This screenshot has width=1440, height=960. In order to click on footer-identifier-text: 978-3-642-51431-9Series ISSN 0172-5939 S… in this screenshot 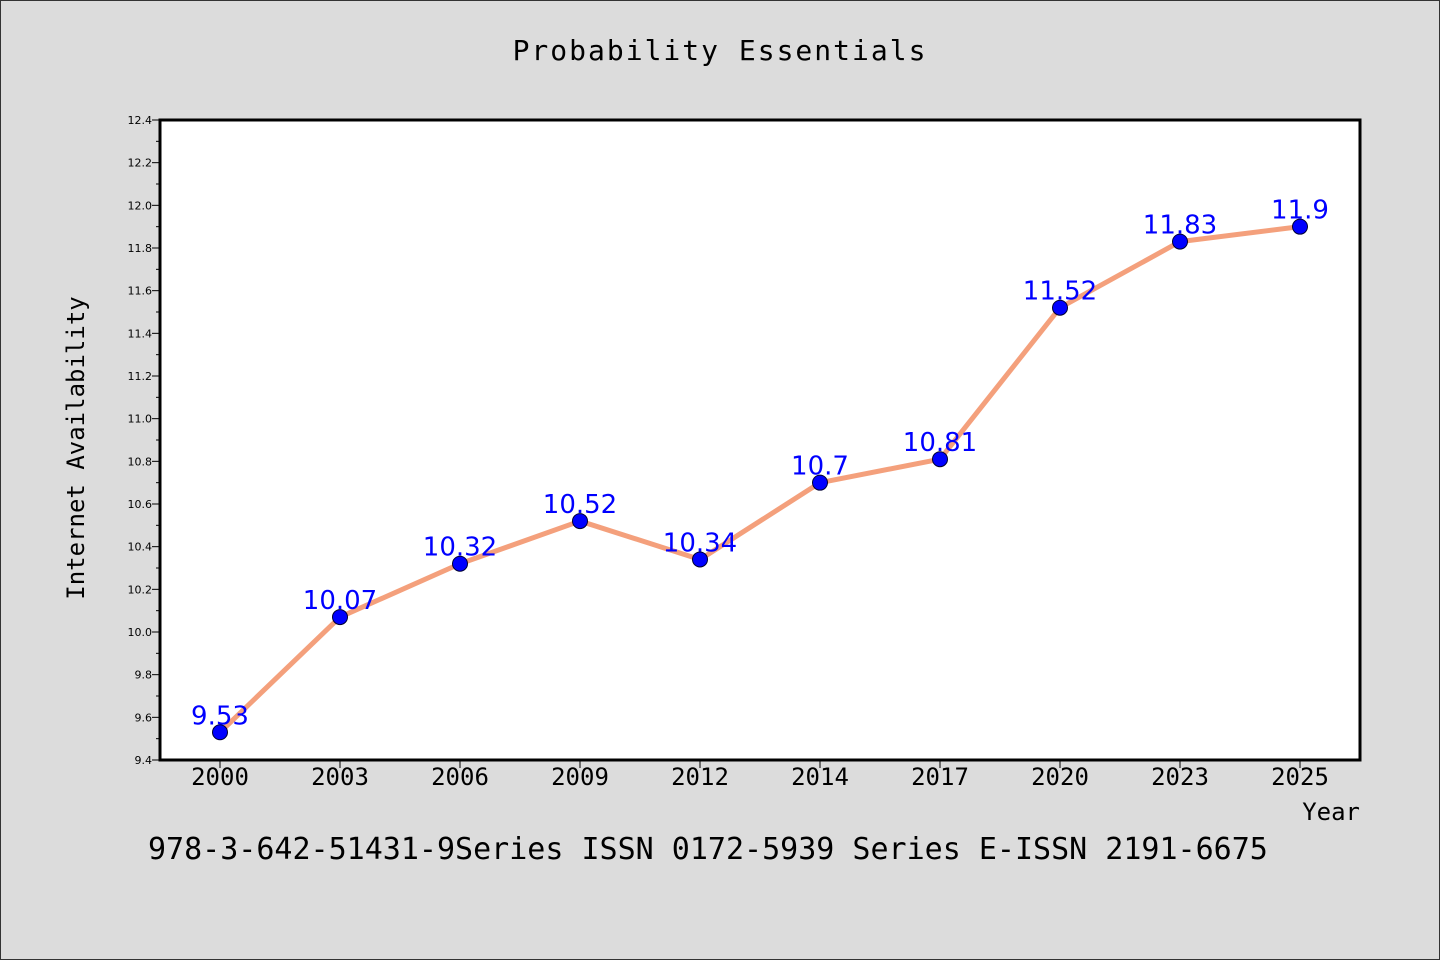, I will do `click(708, 849)`.